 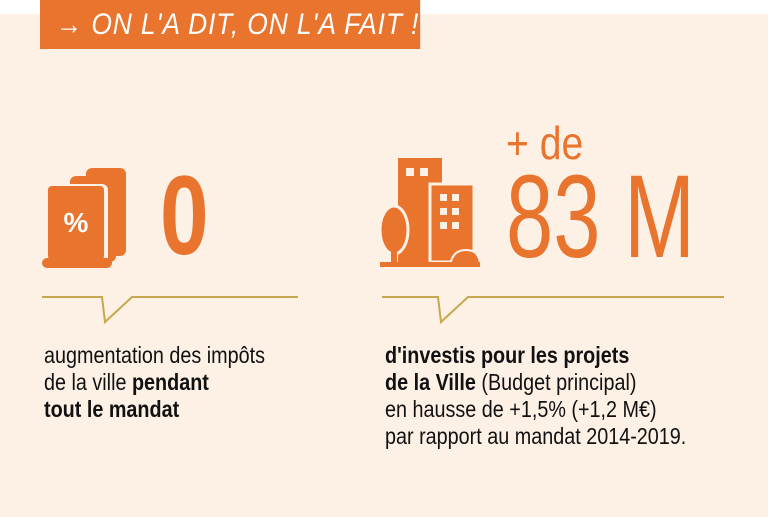 I want to click on right-callout-line, so click(x=553, y=310).